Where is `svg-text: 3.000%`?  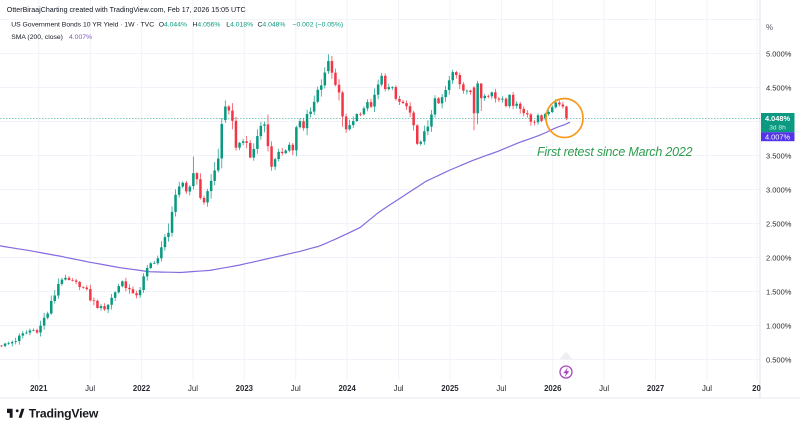
svg-text: 3.000% is located at coordinates (779, 189).